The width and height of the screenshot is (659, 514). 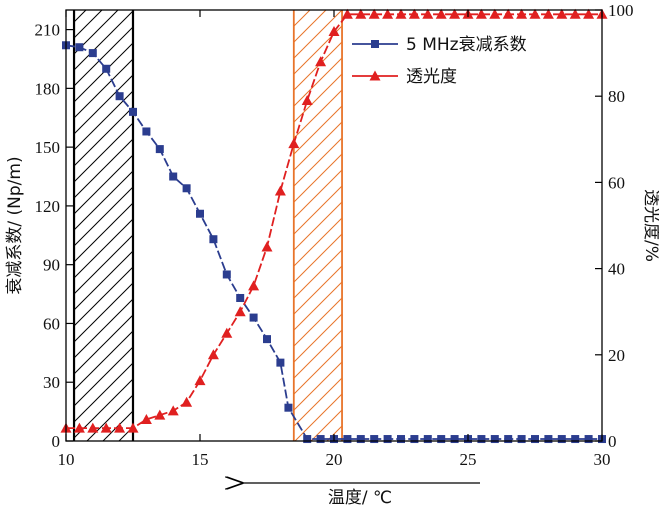 What do you see at coordinates (466, 45) in the screenshot?
I see `legend-label-0: 5 MHz衰减系数` at bounding box center [466, 45].